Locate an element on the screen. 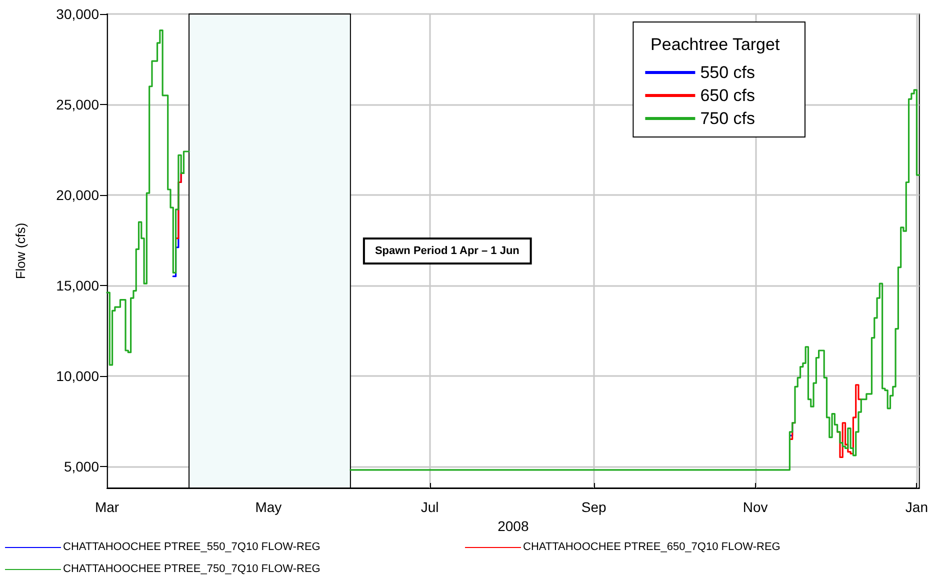 This screenshot has width=931, height=581. legend-label: 550 cfs is located at coordinates (727, 72).